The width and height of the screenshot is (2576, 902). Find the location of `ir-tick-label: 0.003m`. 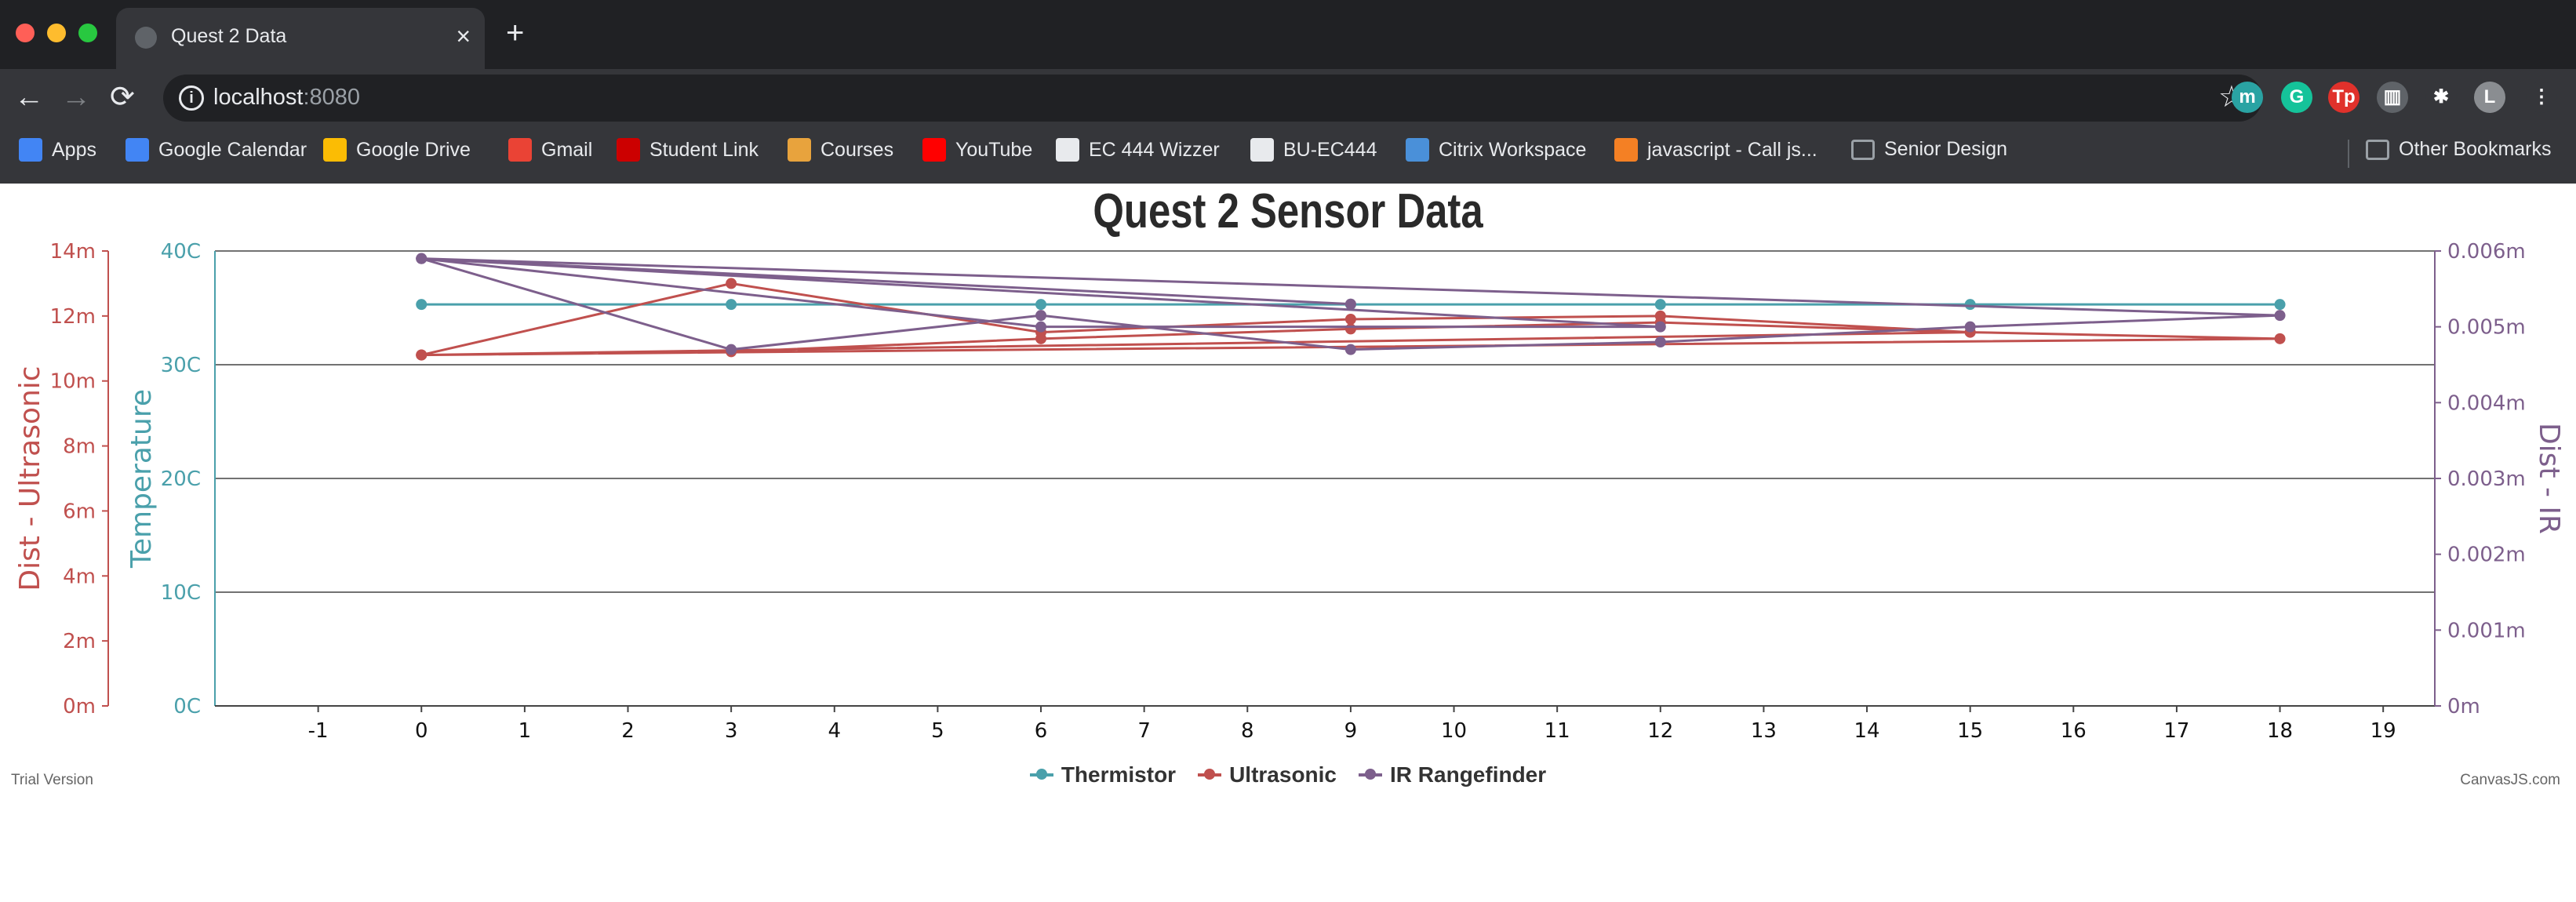

ir-tick-label: 0.003m is located at coordinates (2486, 479).